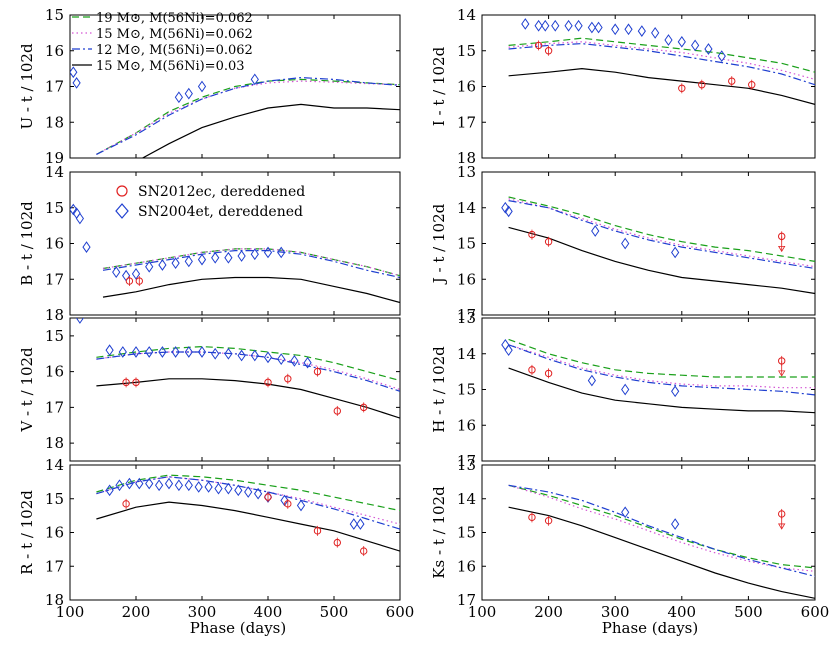  Describe the element at coordinates (548, 241) in the screenshot. I see `point-sn2012ec-J` at that location.